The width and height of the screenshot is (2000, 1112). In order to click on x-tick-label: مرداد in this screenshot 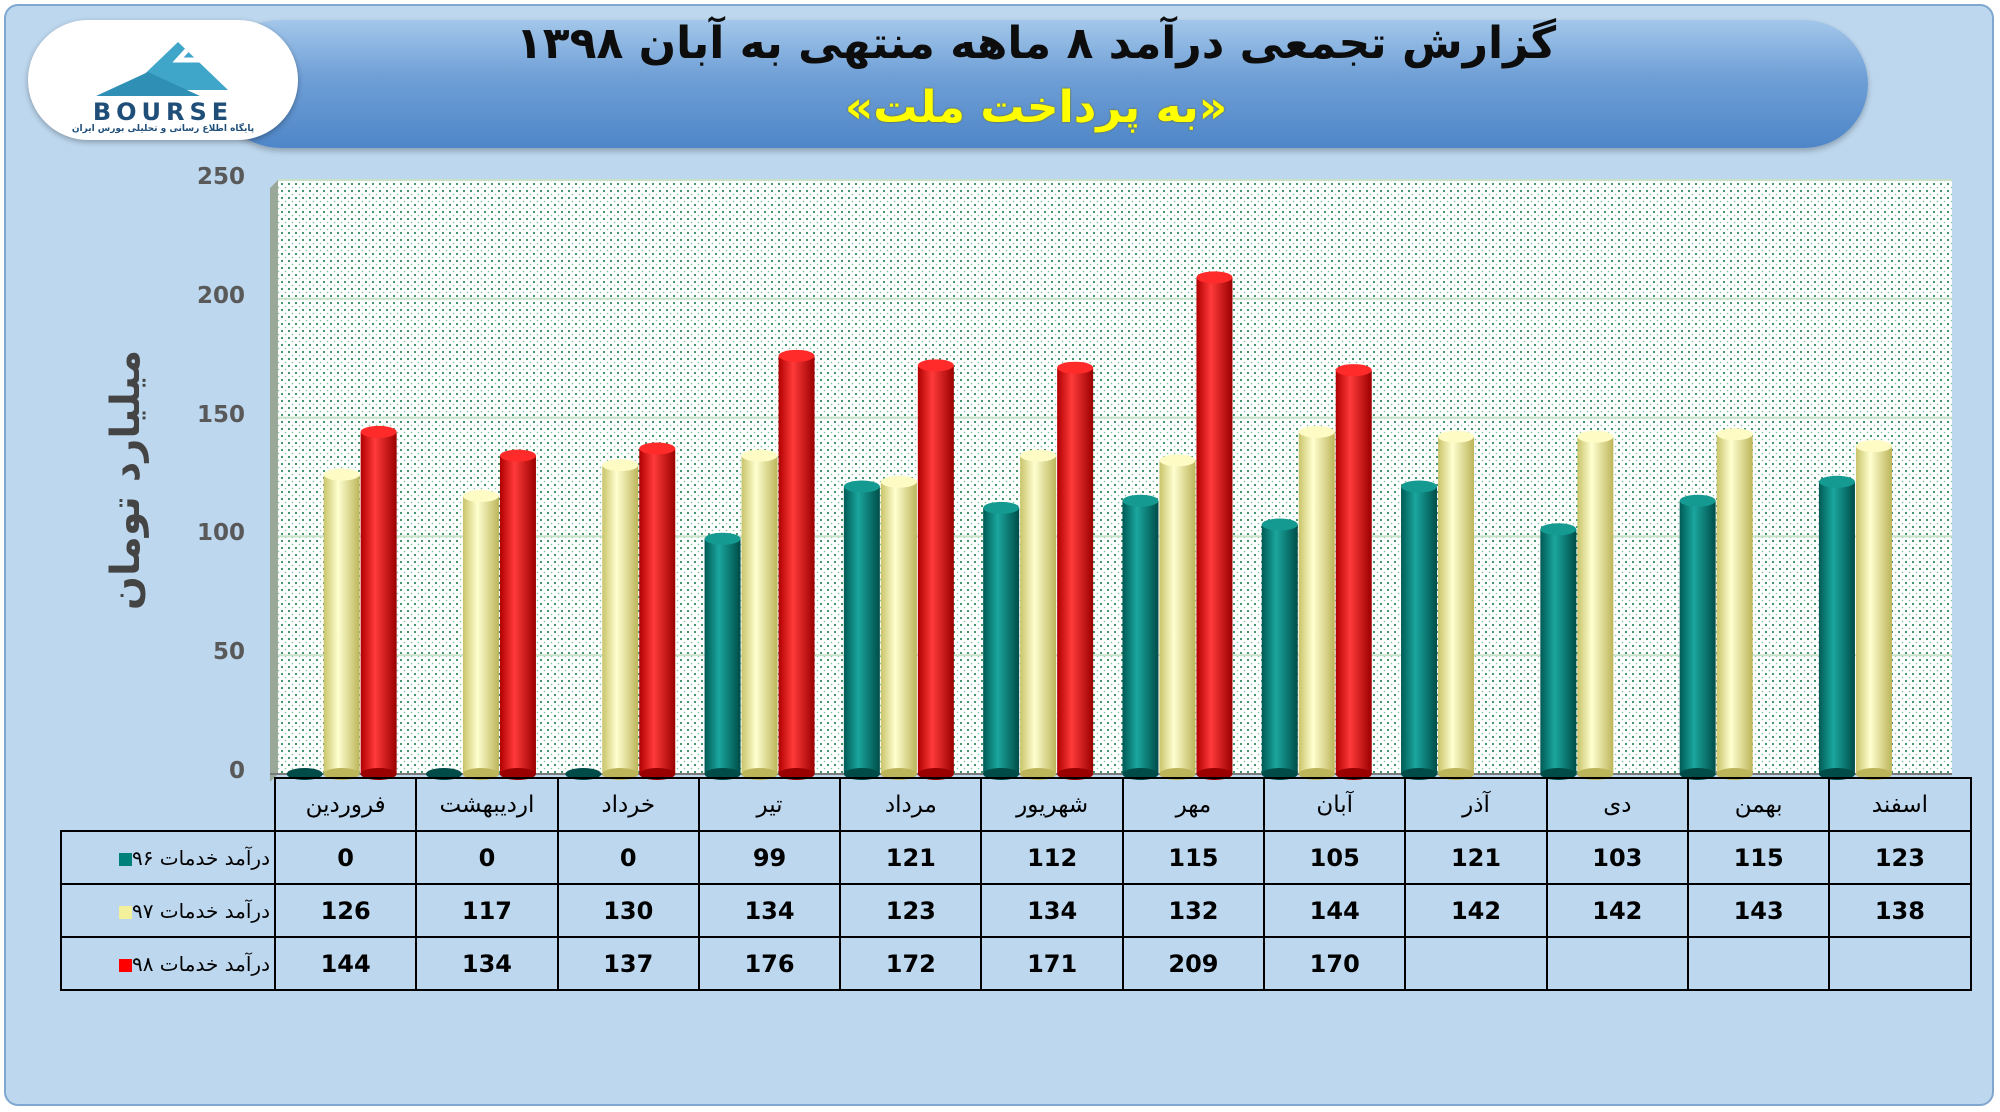, I will do `click(911, 804)`.